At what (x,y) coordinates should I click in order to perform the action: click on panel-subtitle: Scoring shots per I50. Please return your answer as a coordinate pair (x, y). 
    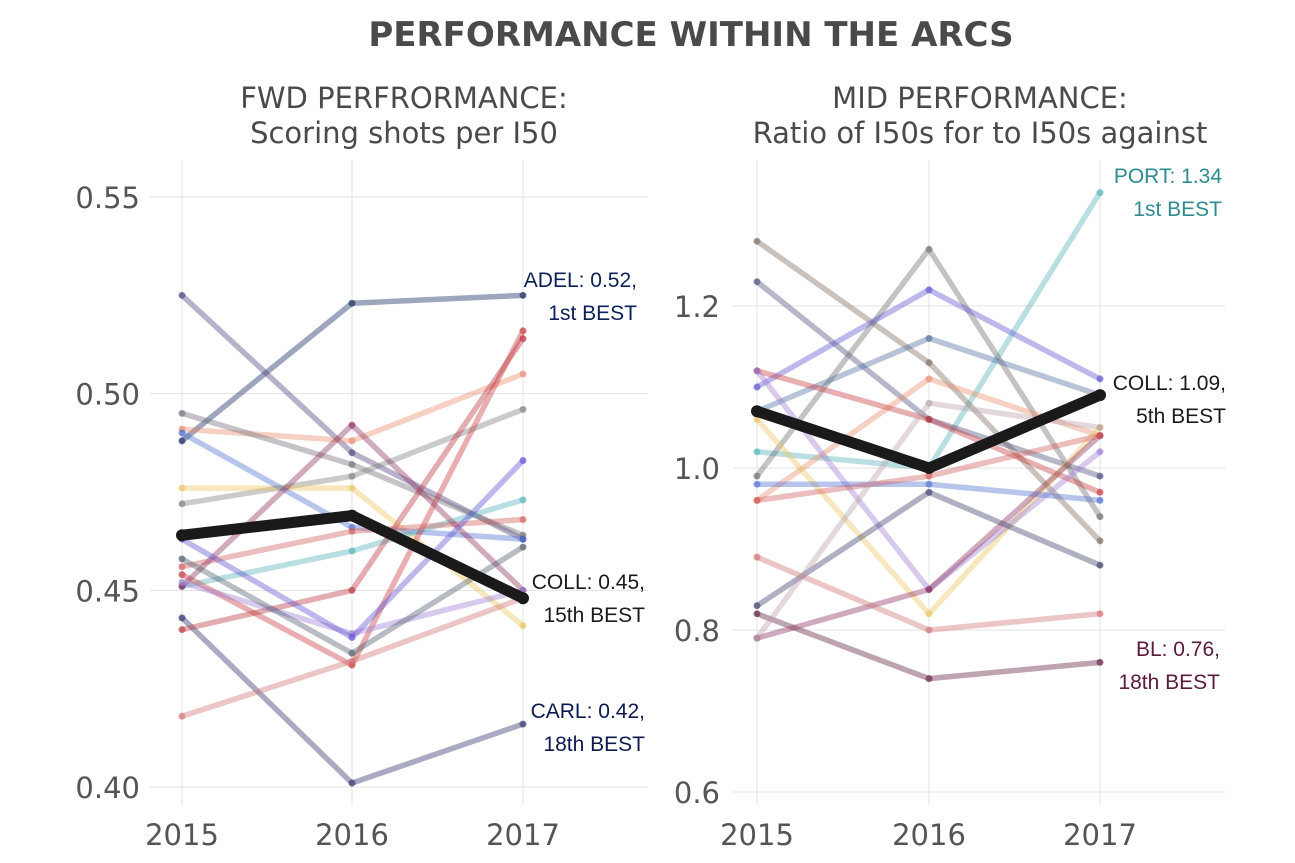
    Looking at the image, I should click on (404, 133).